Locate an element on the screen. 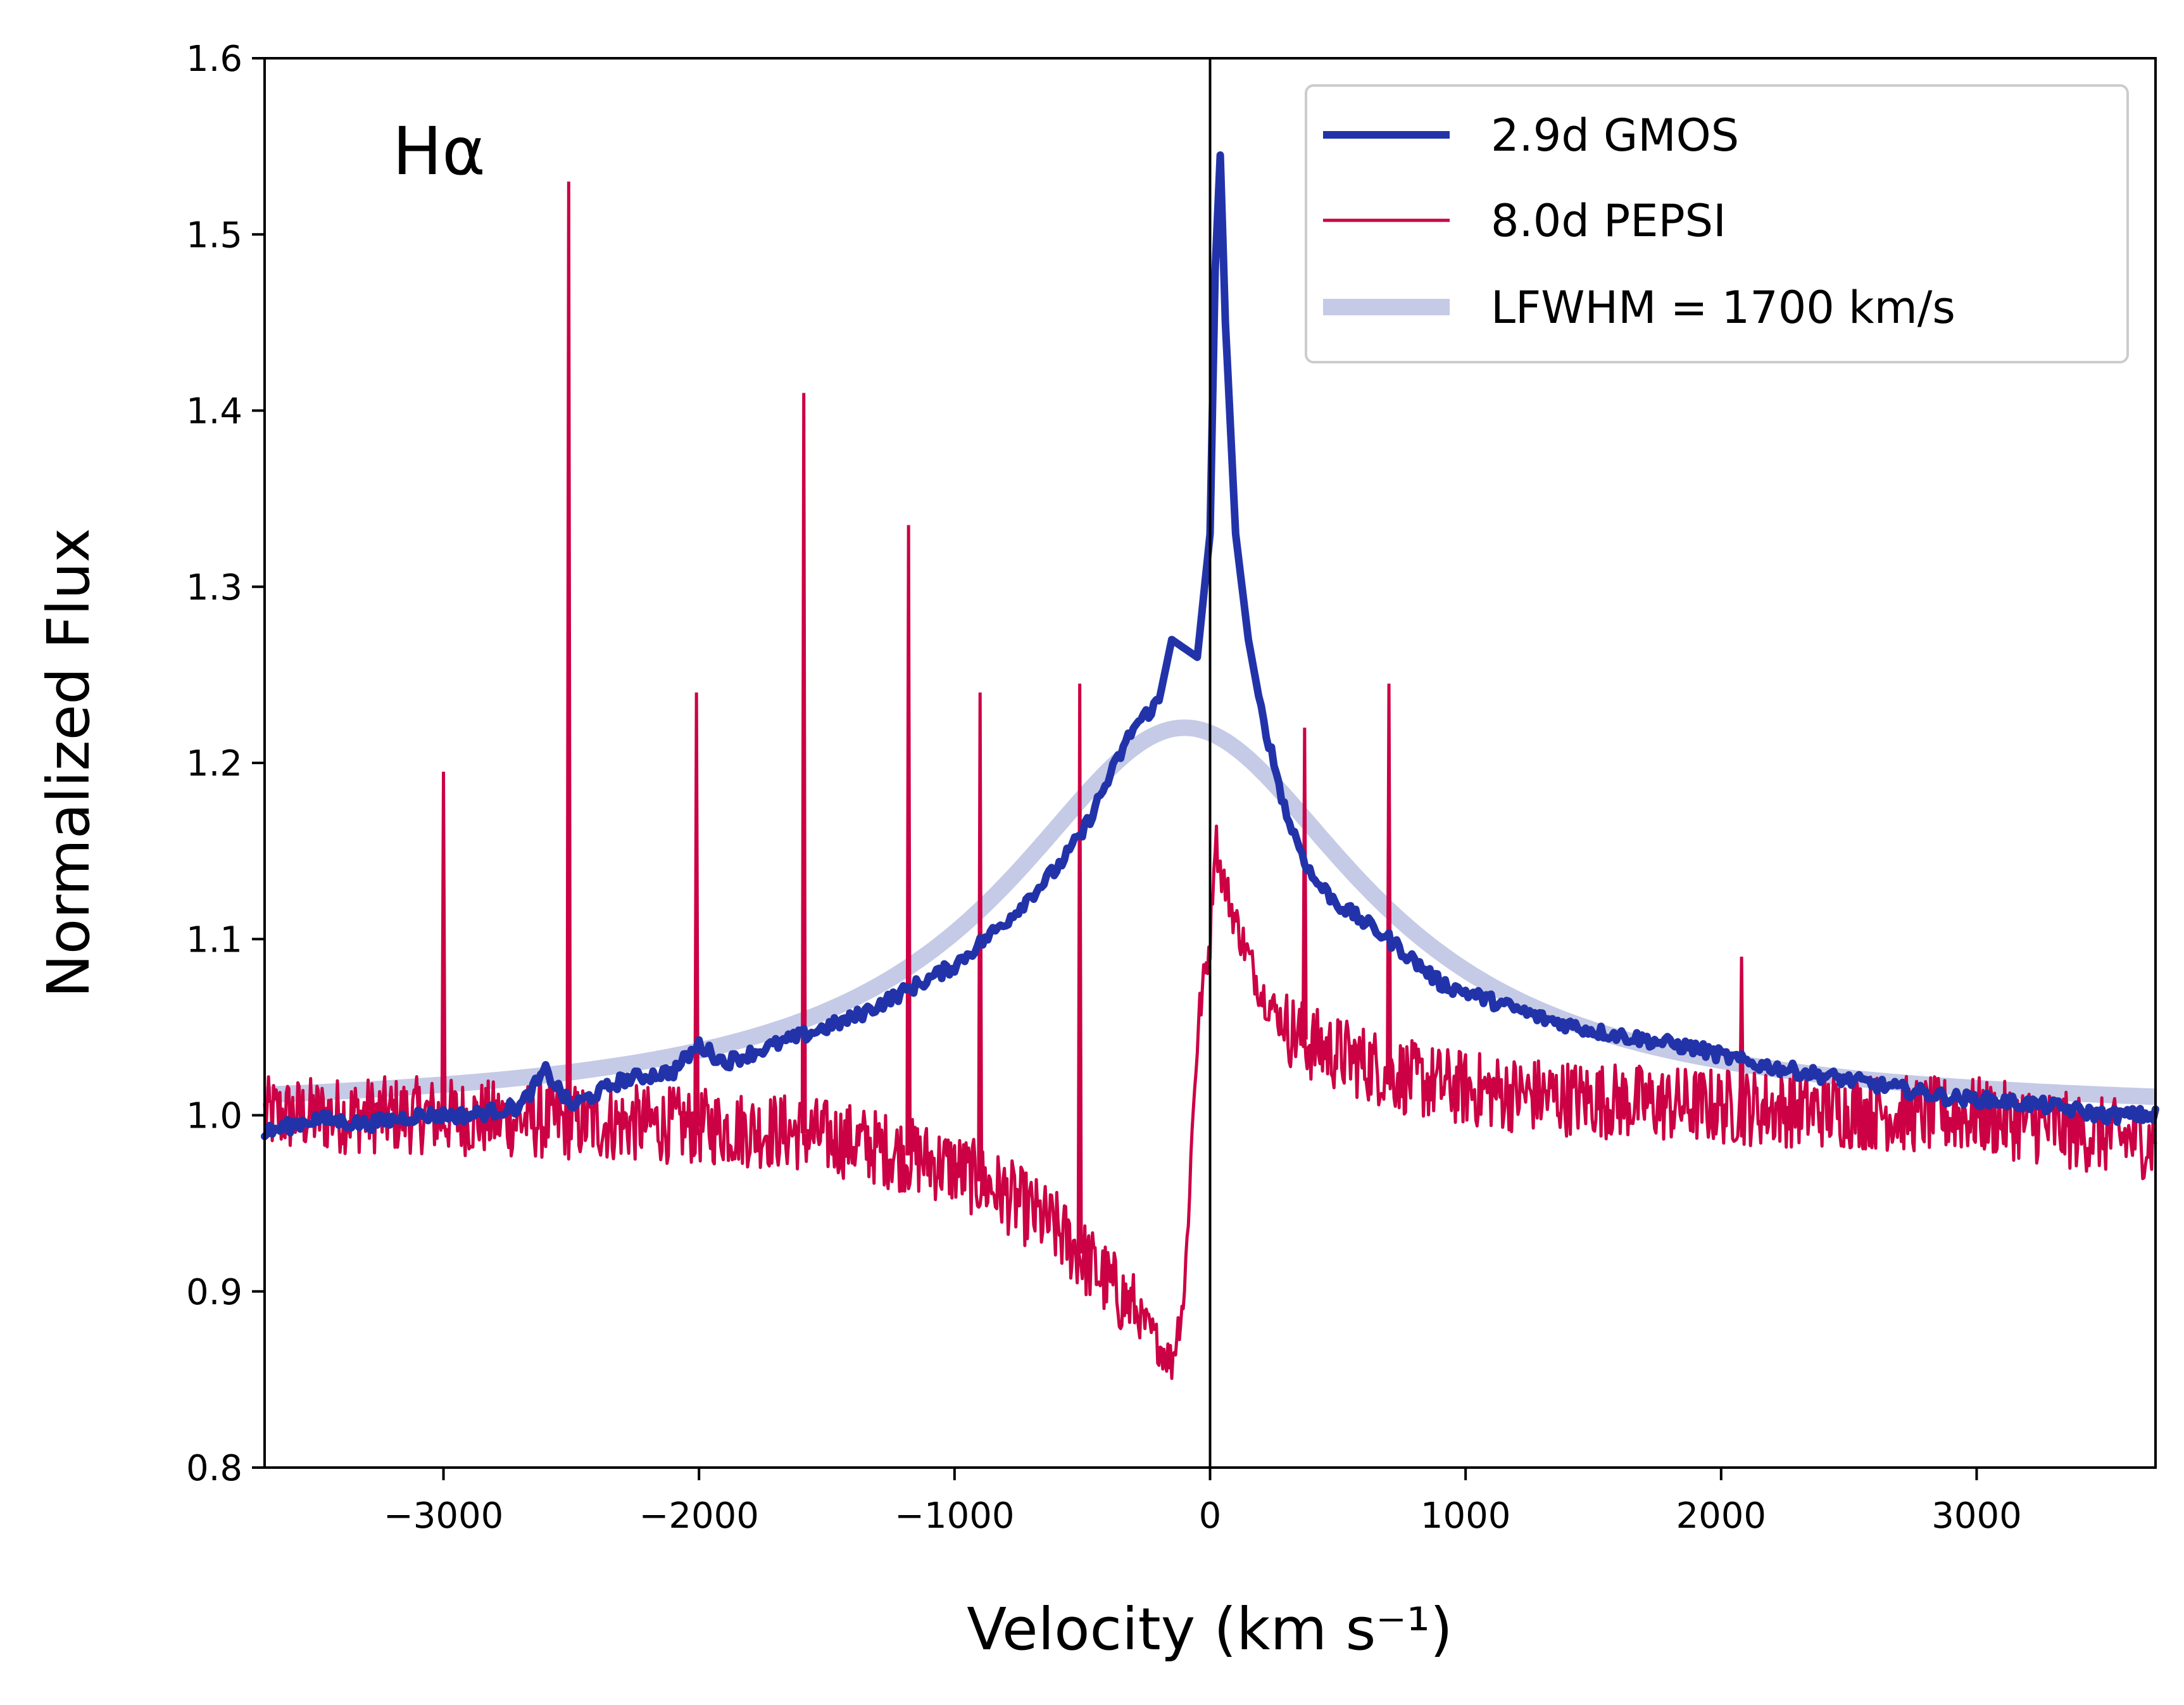 This screenshot has width=2184, height=1705. legend-label-gmos: 2.9d GMOS is located at coordinates (1615, 135).